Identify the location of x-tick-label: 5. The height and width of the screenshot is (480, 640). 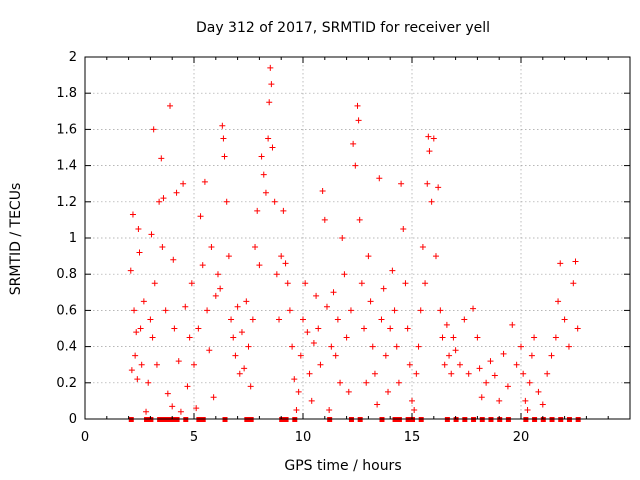
(194, 437).